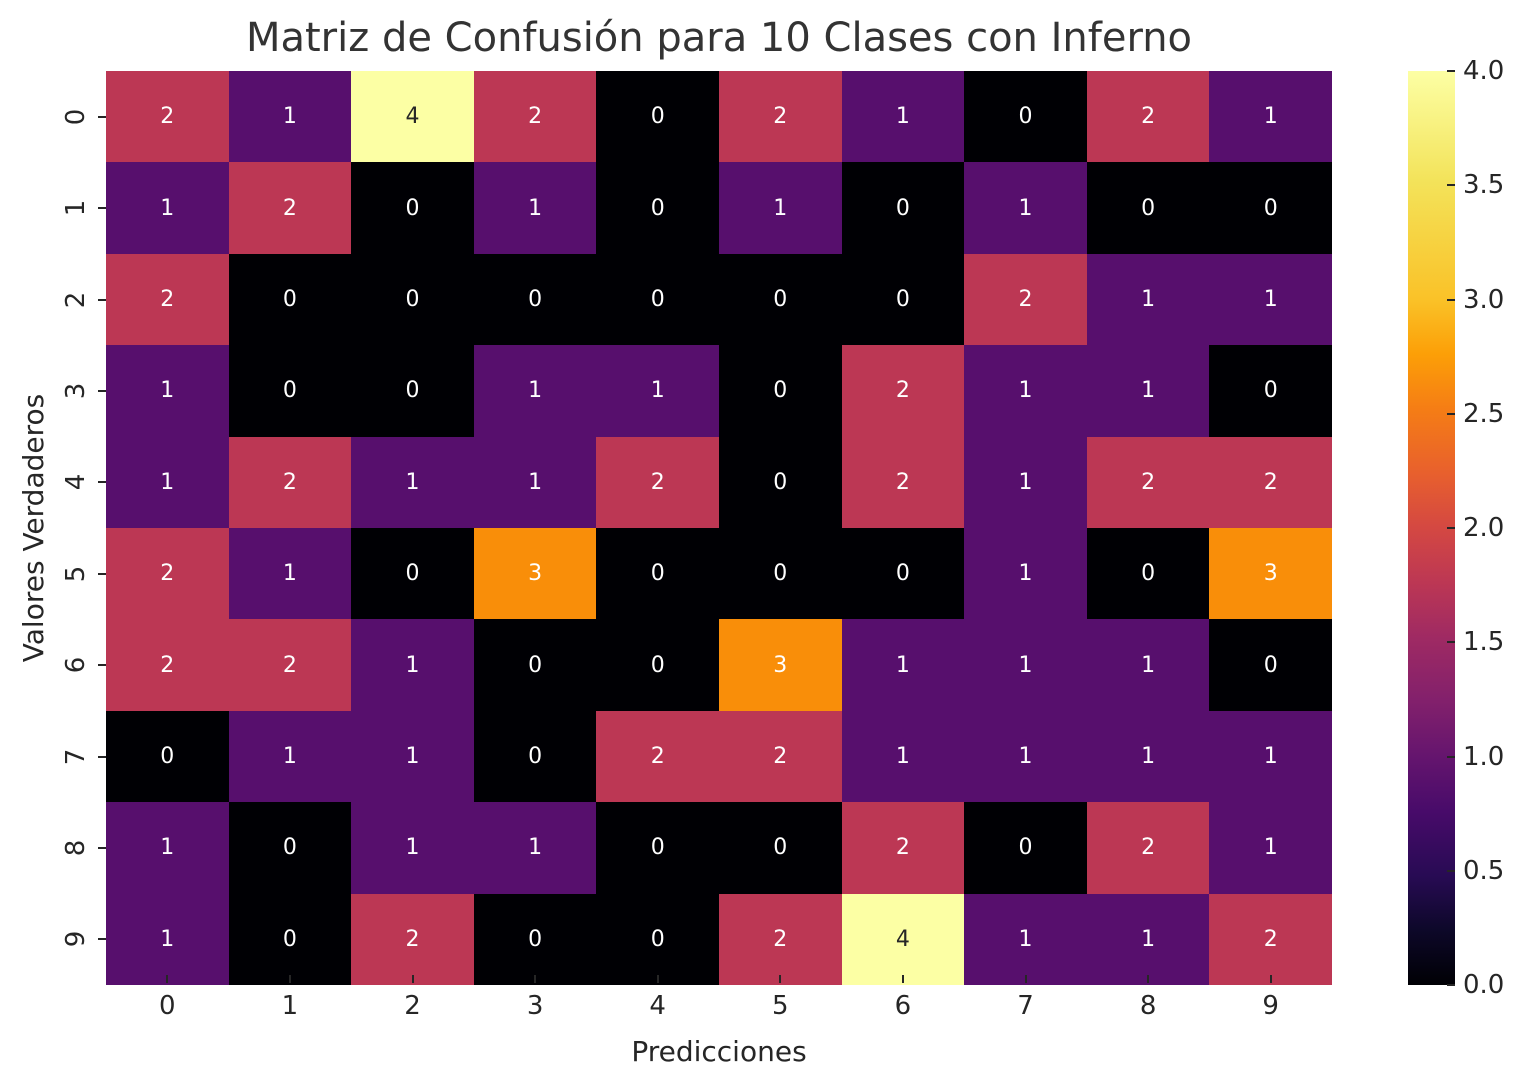 The width and height of the screenshot is (1536, 1091). Describe the element at coordinates (1484, 528) in the screenshot. I see `colorbar-tick-label: 2.0` at that location.